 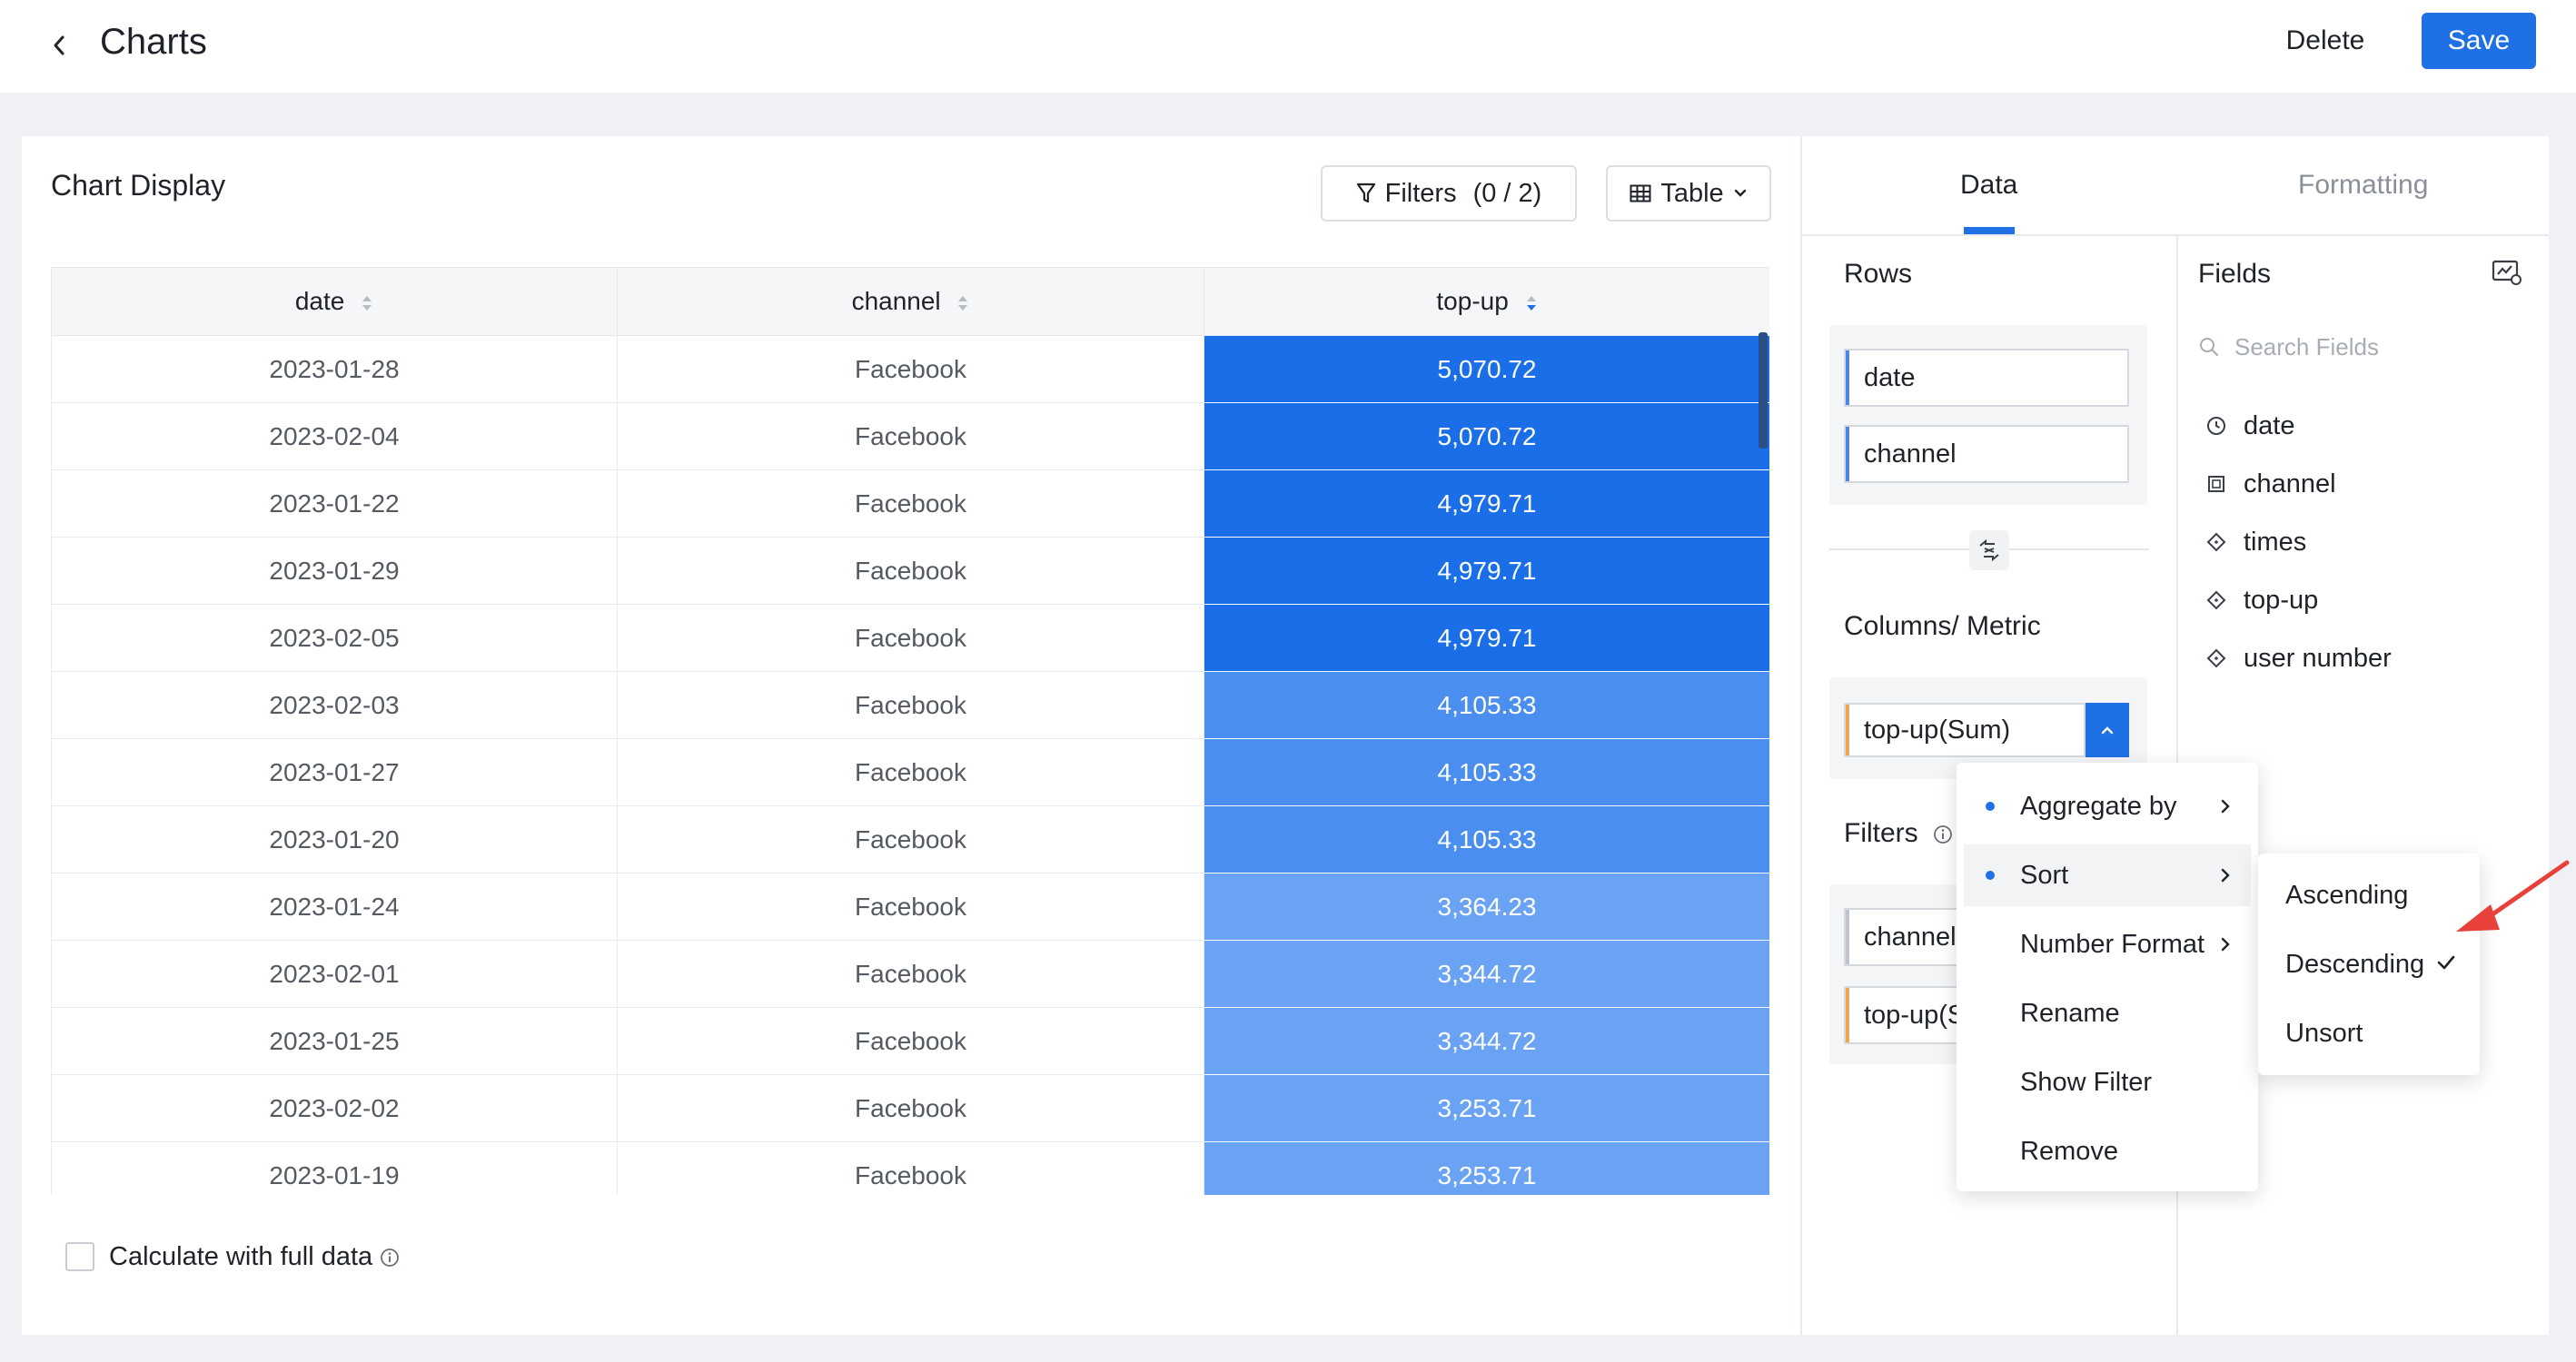 What do you see at coordinates (2086, 1082) in the screenshot?
I see `menu-item-show-filter: Show Filter` at bounding box center [2086, 1082].